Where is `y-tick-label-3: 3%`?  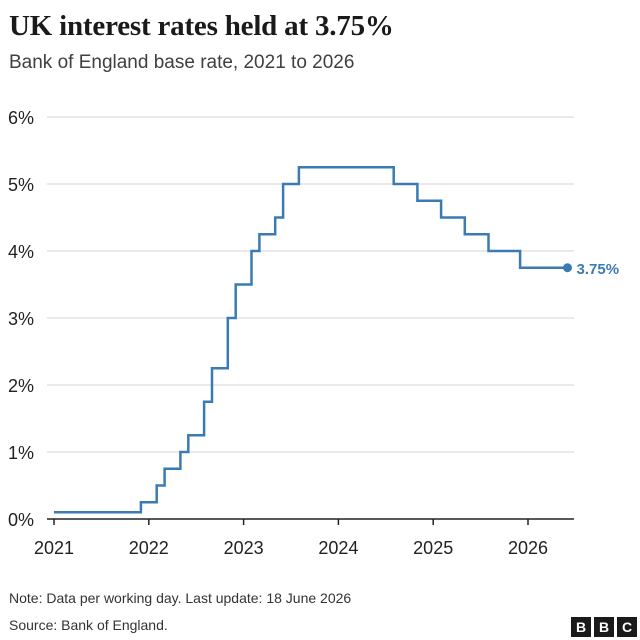 y-tick-label-3: 3% is located at coordinates (21, 319).